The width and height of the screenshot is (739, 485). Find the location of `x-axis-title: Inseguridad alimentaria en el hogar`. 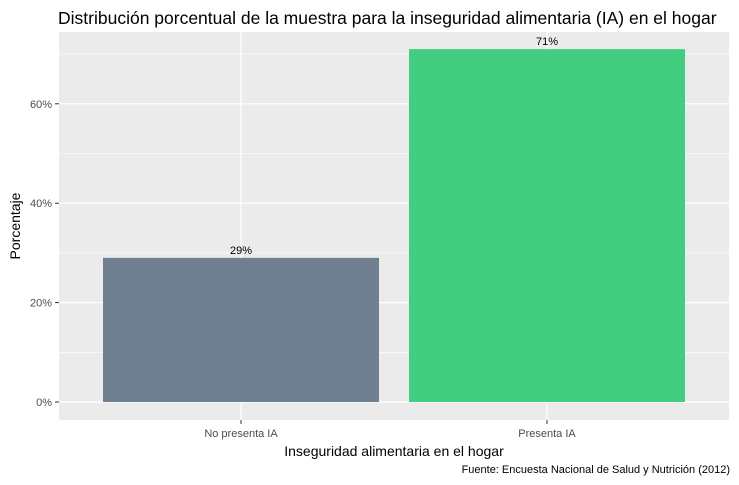

x-axis-title: Inseguridad alimentaria en el hogar is located at coordinates (394, 451).